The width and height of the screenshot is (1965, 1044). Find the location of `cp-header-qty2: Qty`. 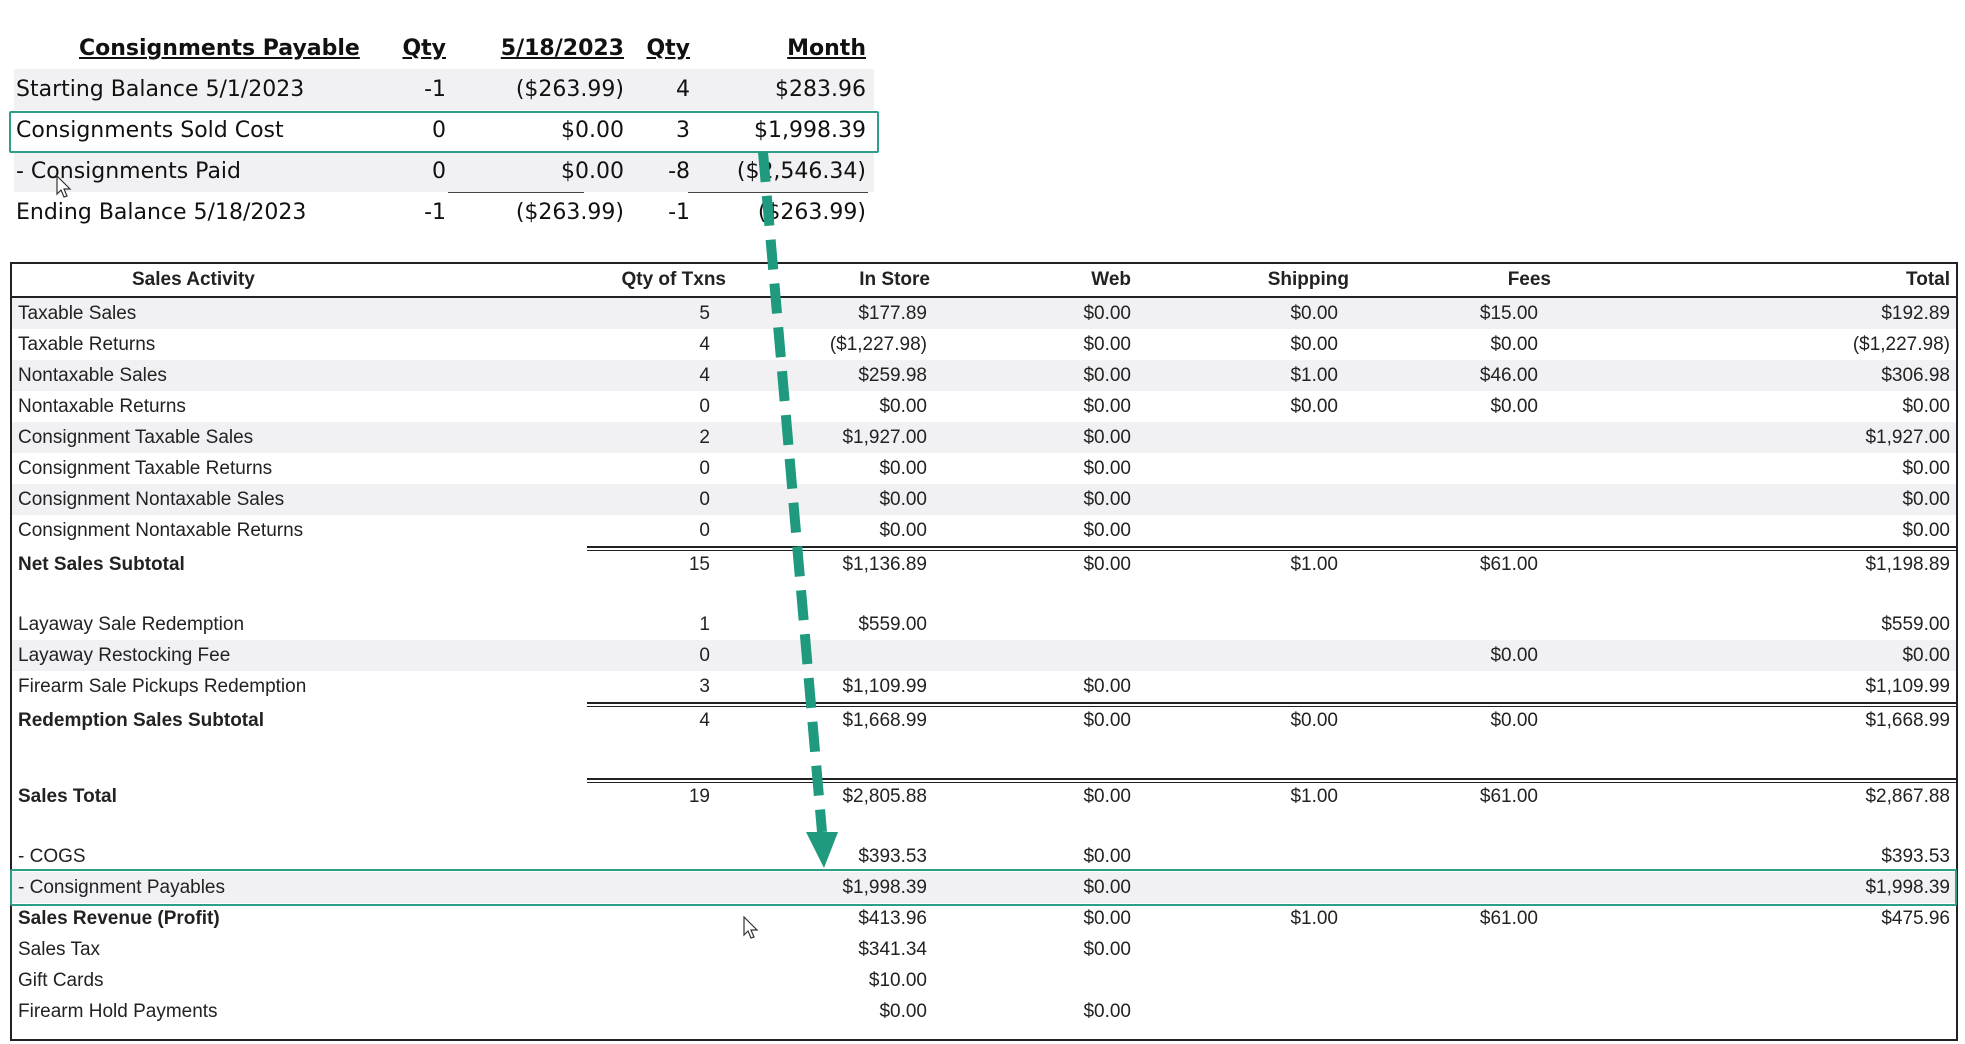

cp-header-qty2: Qty is located at coordinates (668, 48).